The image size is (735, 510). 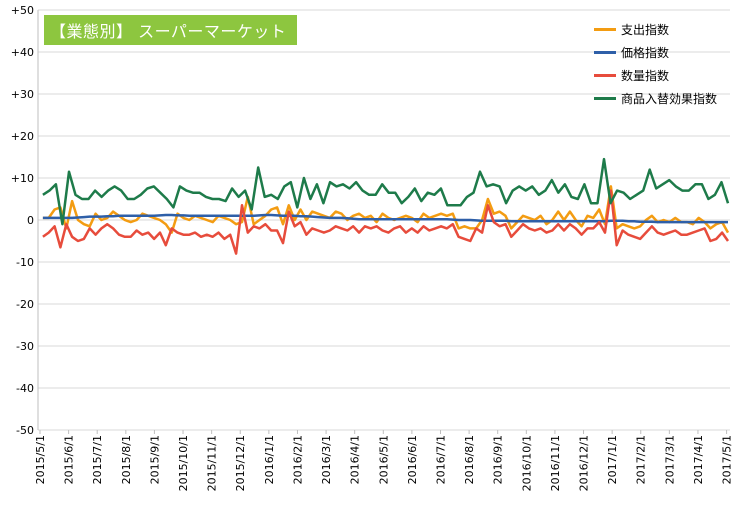 What do you see at coordinates (297, 459) in the screenshot?
I see `x-tick-label: 2016/2/1` at bounding box center [297, 459].